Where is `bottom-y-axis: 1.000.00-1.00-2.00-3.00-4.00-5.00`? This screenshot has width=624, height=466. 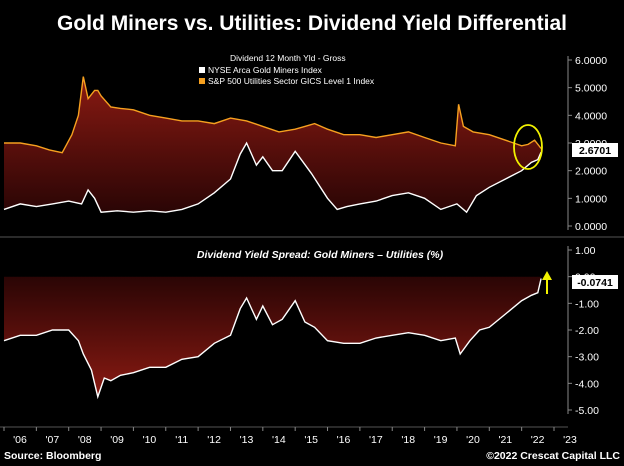
bottom-y-axis: 1.000.00-1.00-2.00-3.00-4.00-5.00 is located at coordinates (583, 331).